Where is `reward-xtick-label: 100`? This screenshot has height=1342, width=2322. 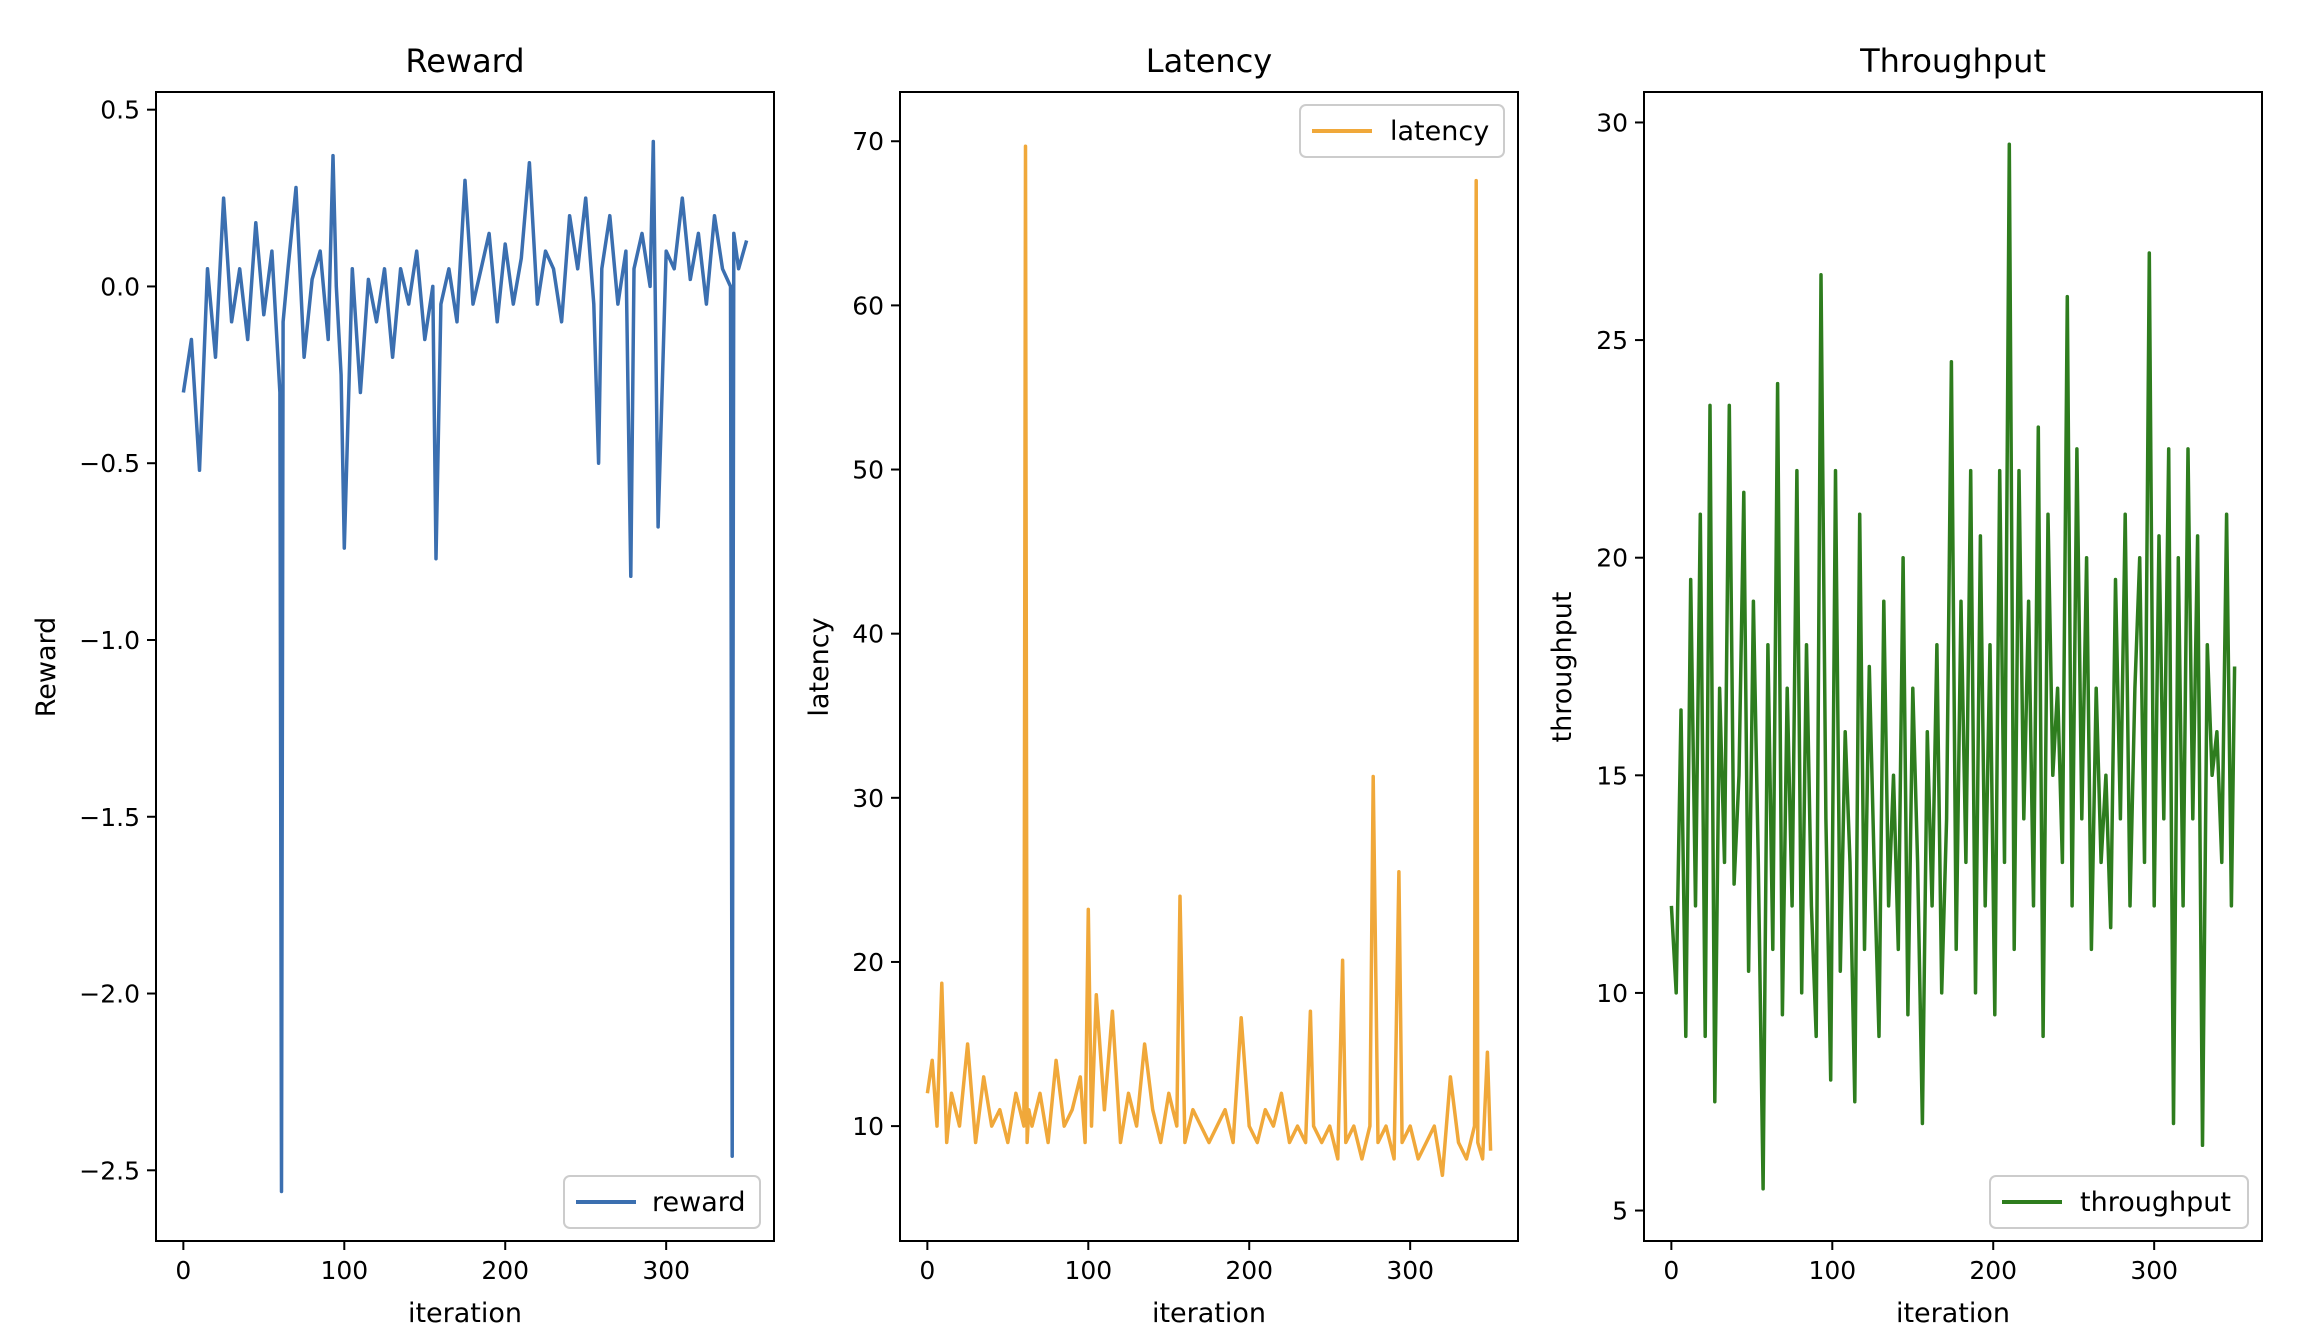 reward-xtick-label: 100 is located at coordinates (344, 1270).